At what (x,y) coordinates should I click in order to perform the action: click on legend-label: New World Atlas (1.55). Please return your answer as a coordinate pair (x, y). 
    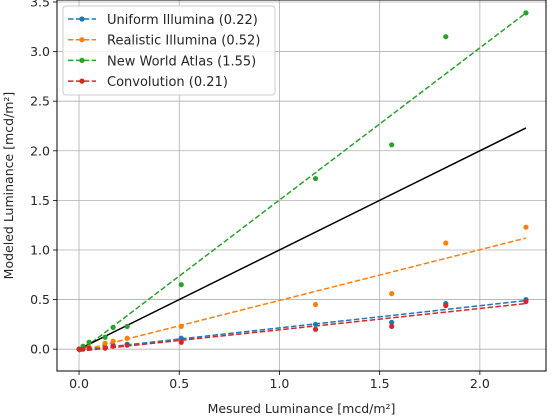
    Looking at the image, I should click on (181, 61).